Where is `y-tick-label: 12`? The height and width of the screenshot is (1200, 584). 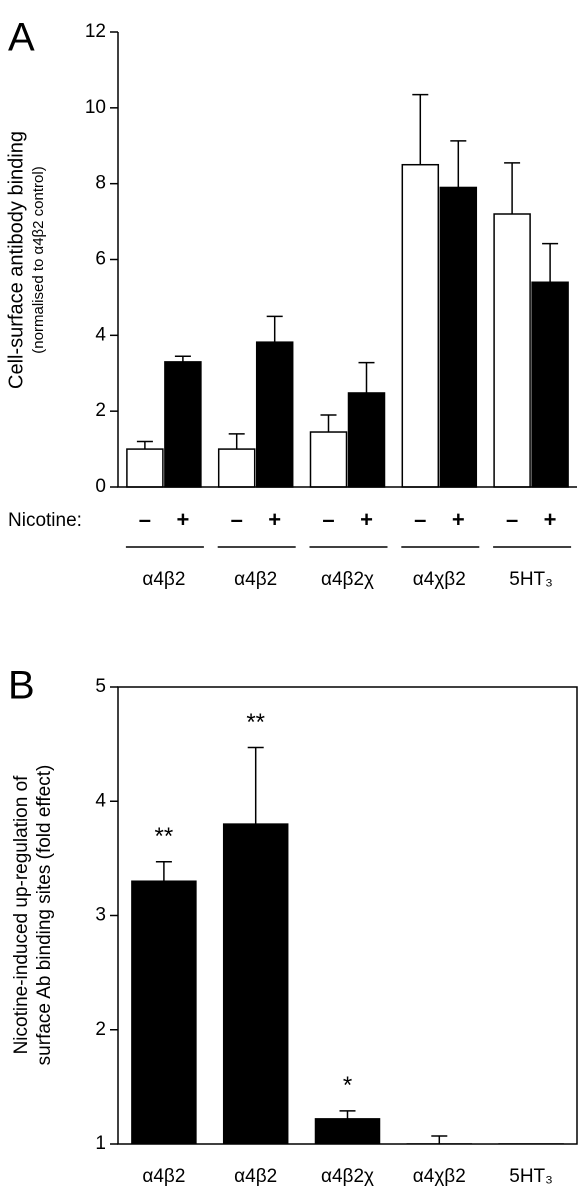 y-tick-label: 12 is located at coordinates (95, 31).